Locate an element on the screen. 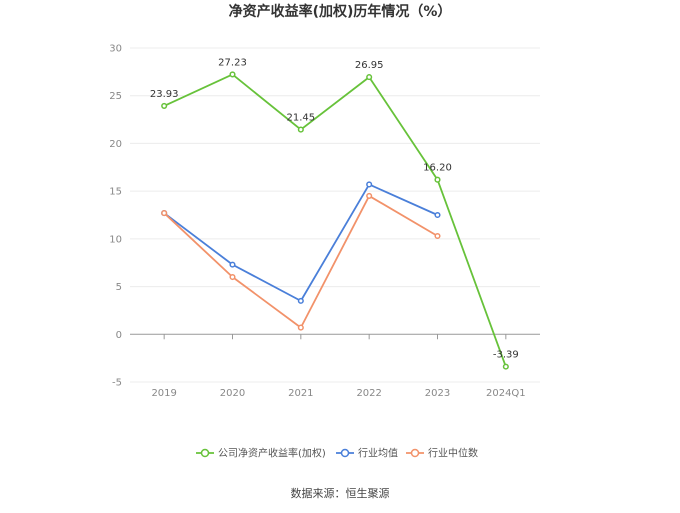 Image resolution: width=680 pixels, height=513 pixels. data-point-s0-2021 is located at coordinates (300, 129).